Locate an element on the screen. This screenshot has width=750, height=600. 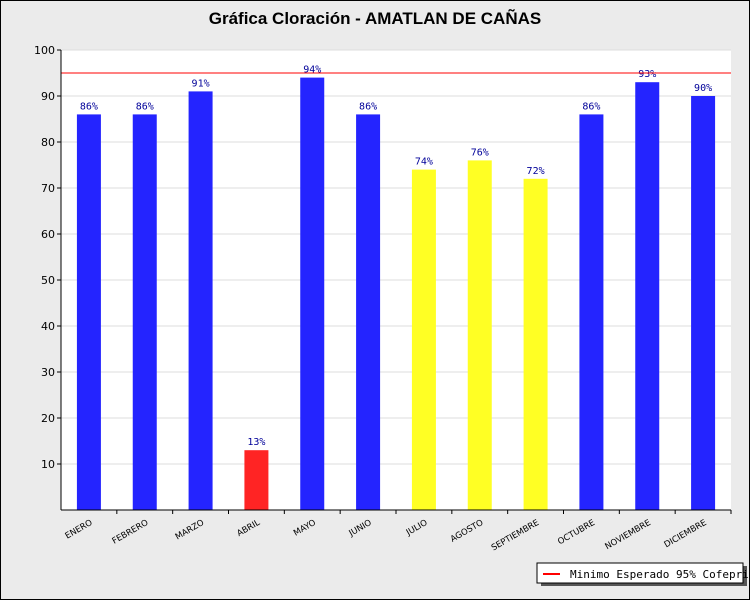
data-label: 74% is located at coordinates (424, 162).